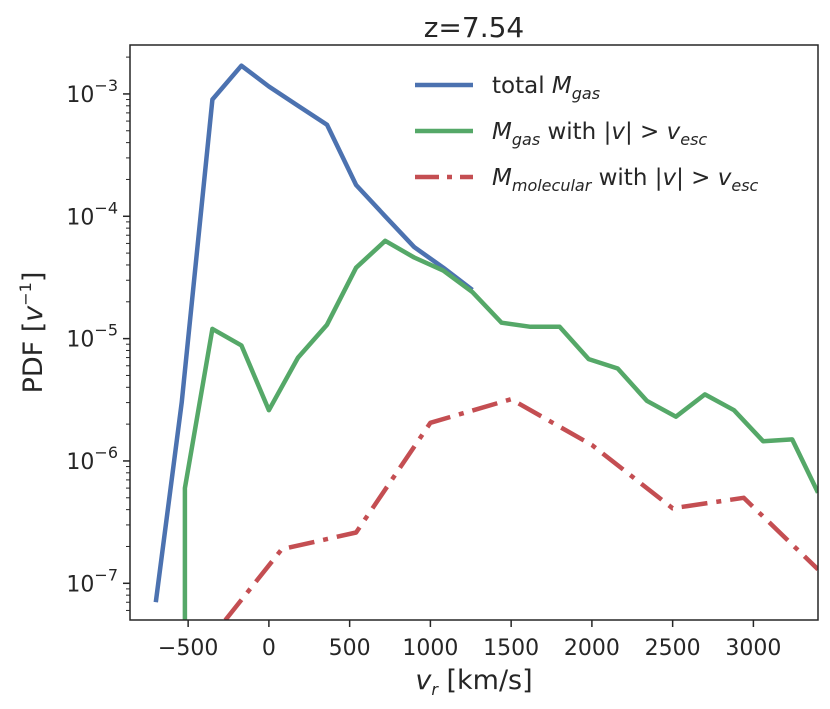  What do you see at coordinates (485, 680) in the screenshot?
I see `x-axis-unit: [km/s]` at bounding box center [485, 680].